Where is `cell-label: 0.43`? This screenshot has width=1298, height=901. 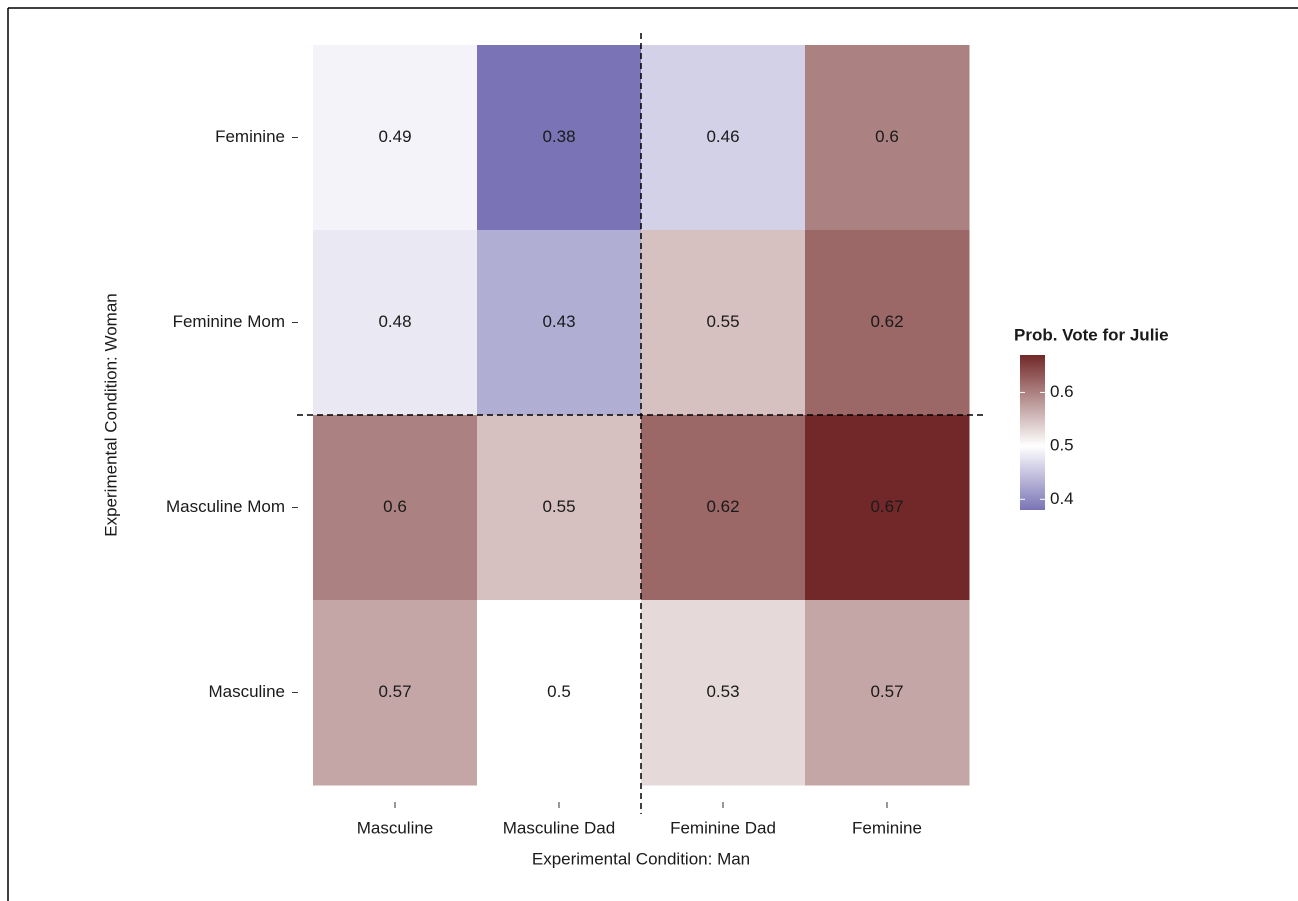
cell-label: 0.43 is located at coordinates (558, 321).